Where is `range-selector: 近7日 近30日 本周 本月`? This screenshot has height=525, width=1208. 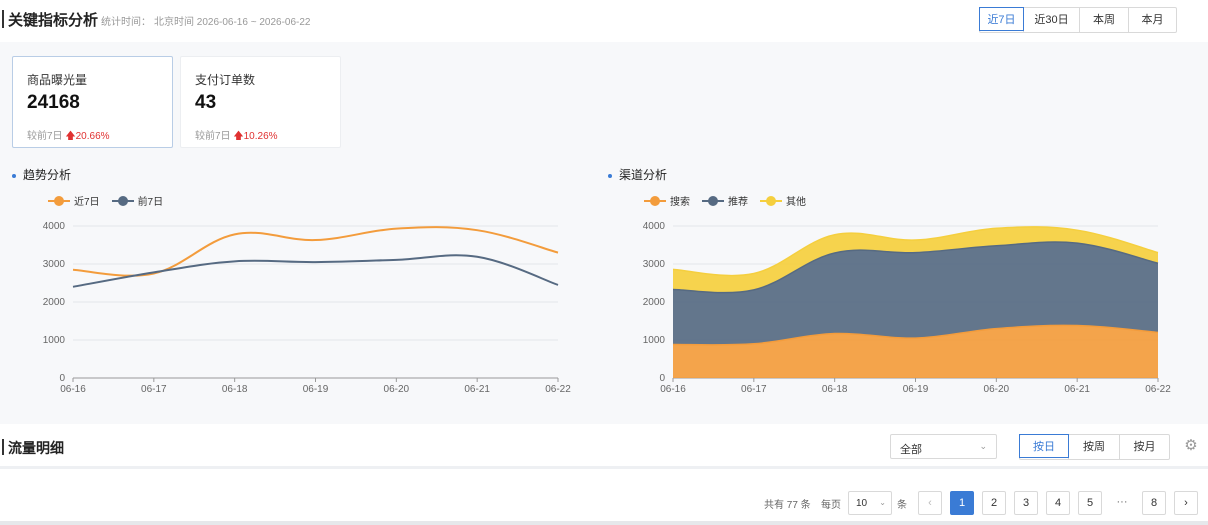 range-selector: 近7日 近30日 本周 本月 is located at coordinates (1078, 20).